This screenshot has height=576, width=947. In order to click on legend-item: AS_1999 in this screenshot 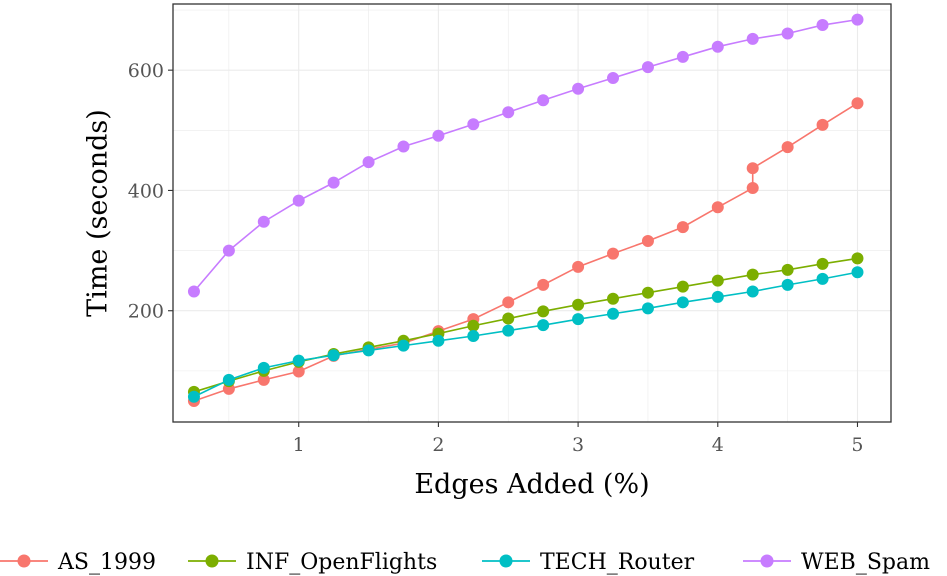, I will do `click(78, 562)`.